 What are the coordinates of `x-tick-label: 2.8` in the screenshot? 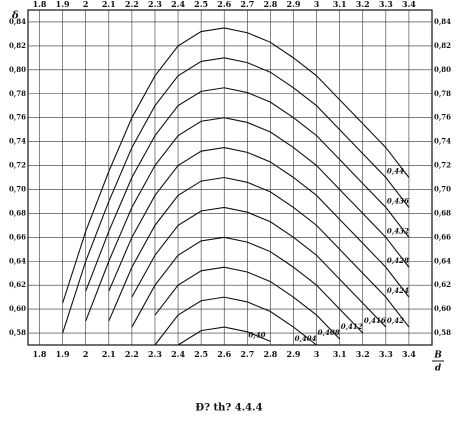 It's located at (270, 354).